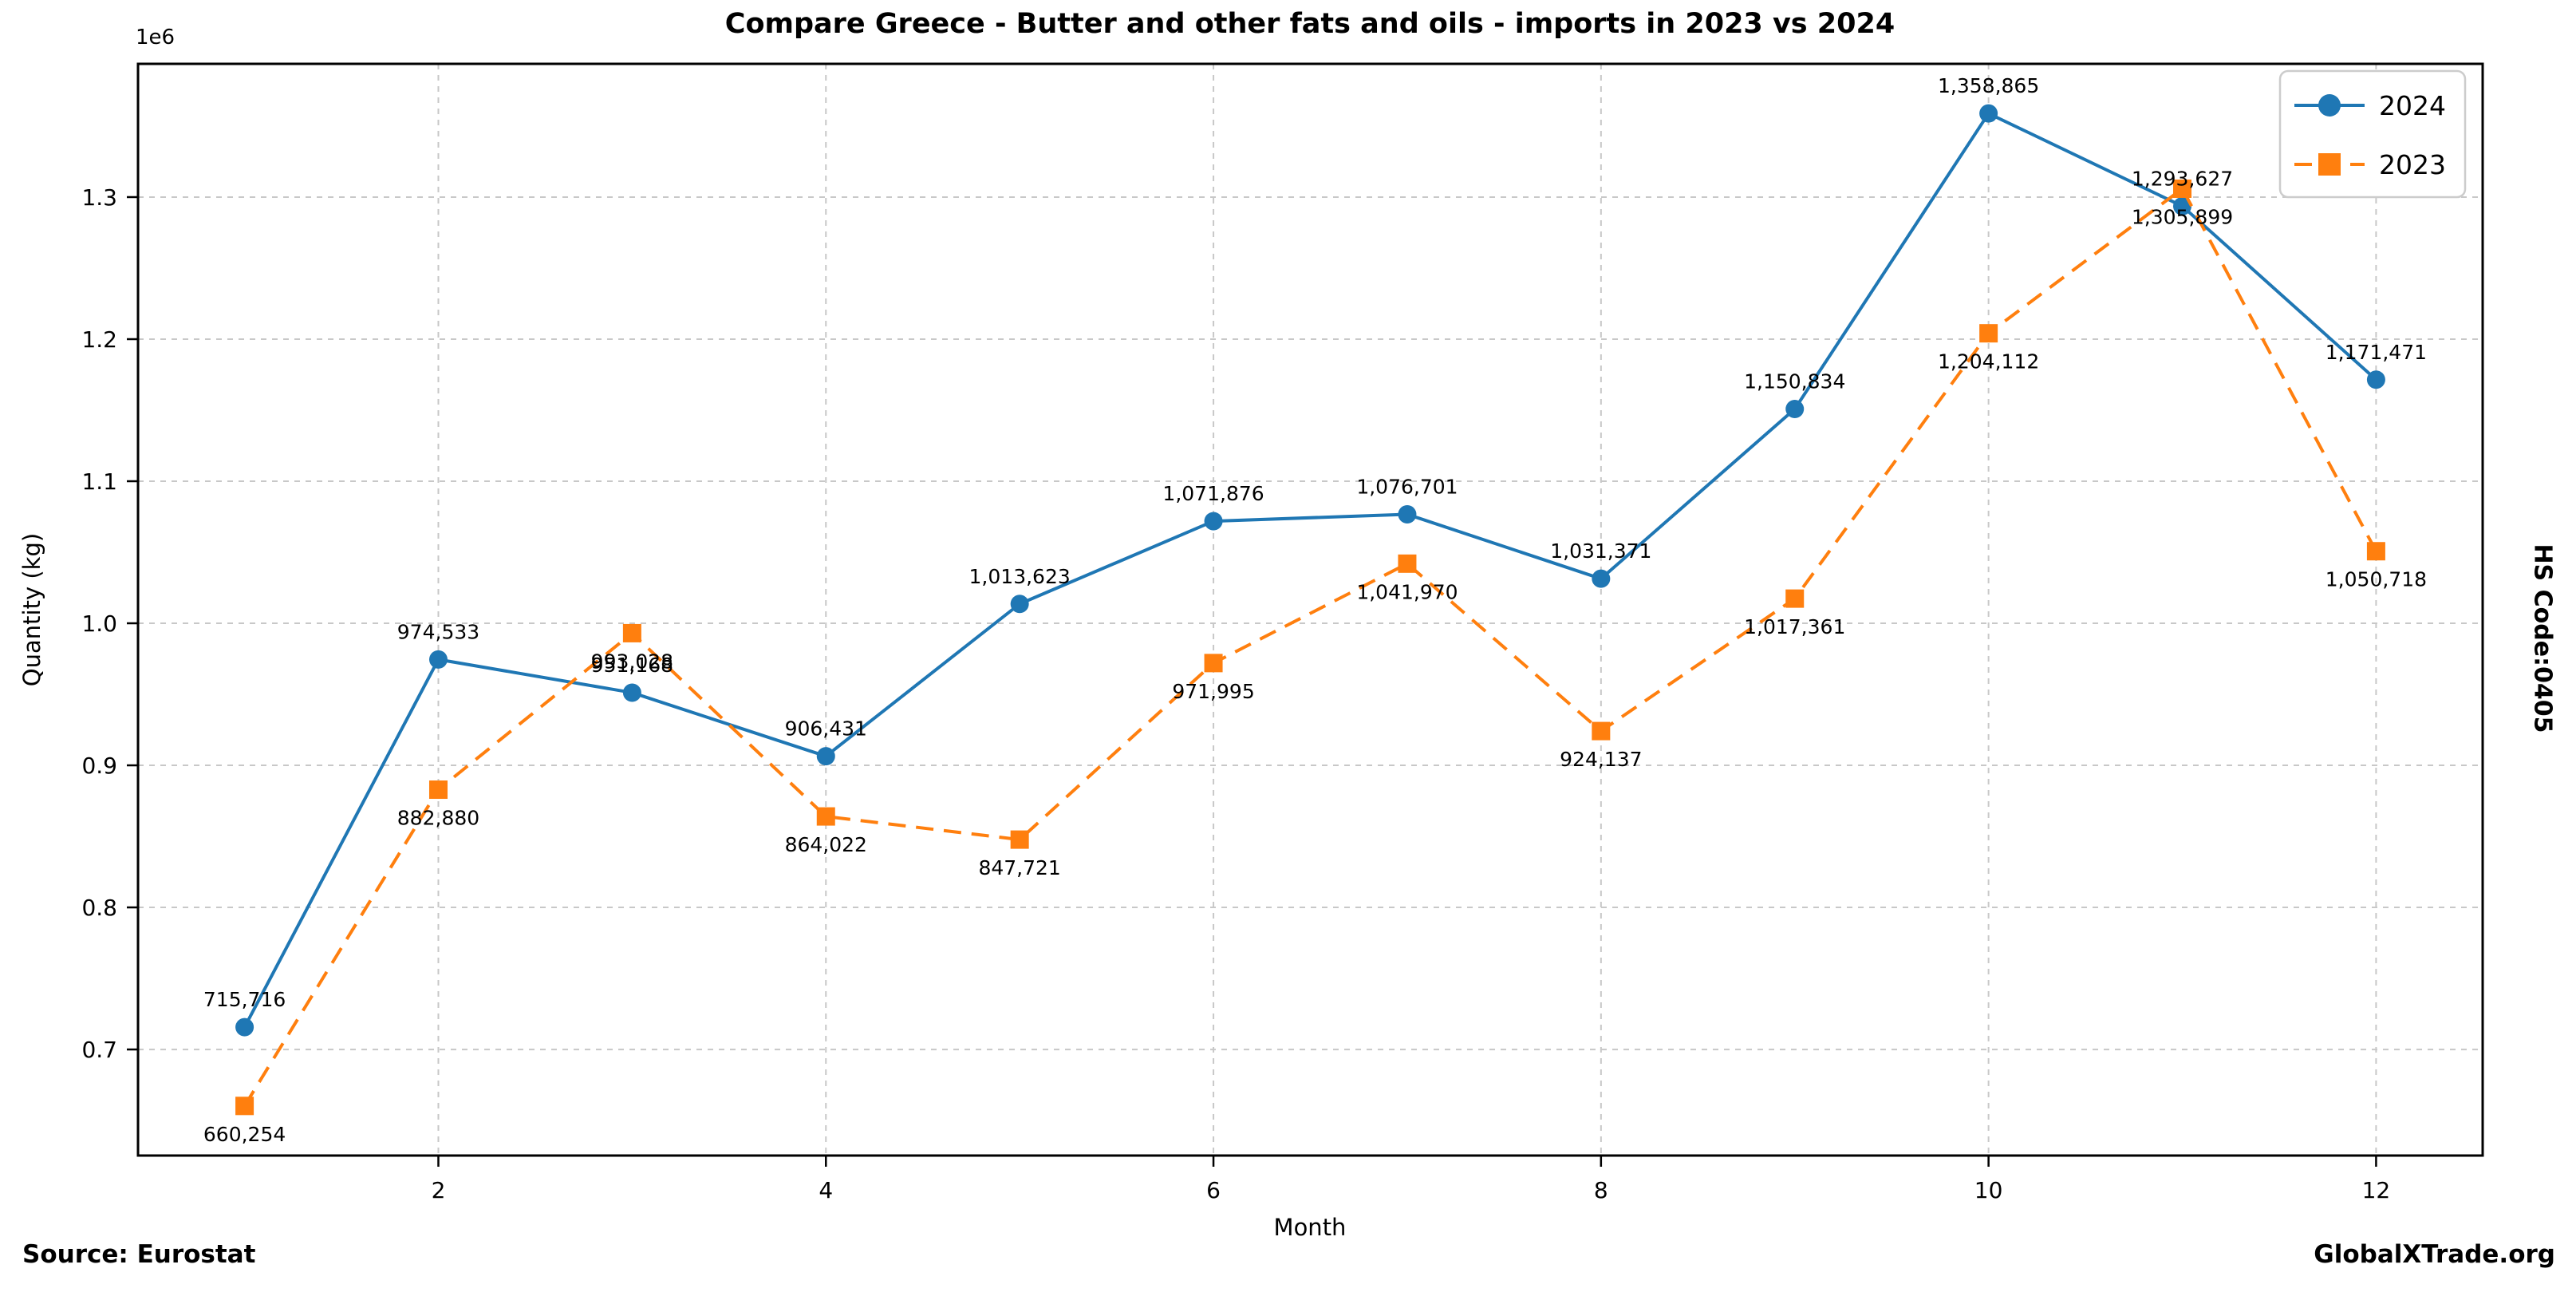 The height and width of the screenshot is (1296, 2576). What do you see at coordinates (1601, 759) in the screenshot?
I see `data-label-2023: 924,137` at bounding box center [1601, 759].